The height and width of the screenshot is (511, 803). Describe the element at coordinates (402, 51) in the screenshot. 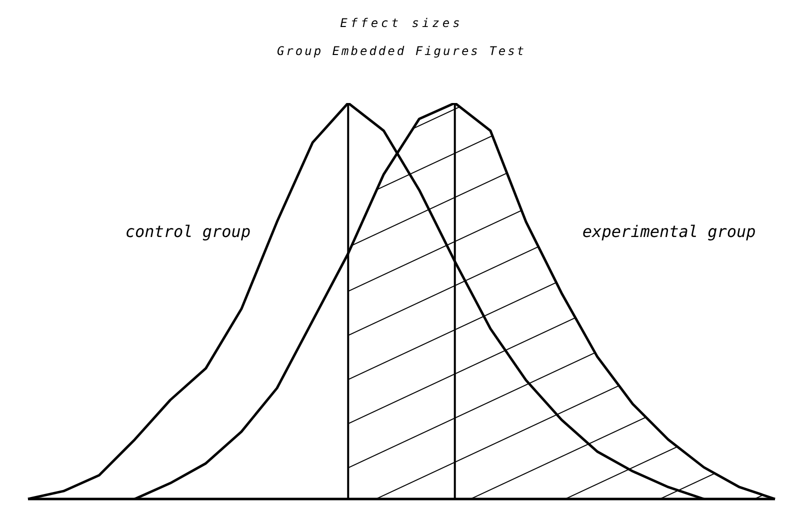

I see `chart-subtitle: Group Embedded Figures Test` at that location.